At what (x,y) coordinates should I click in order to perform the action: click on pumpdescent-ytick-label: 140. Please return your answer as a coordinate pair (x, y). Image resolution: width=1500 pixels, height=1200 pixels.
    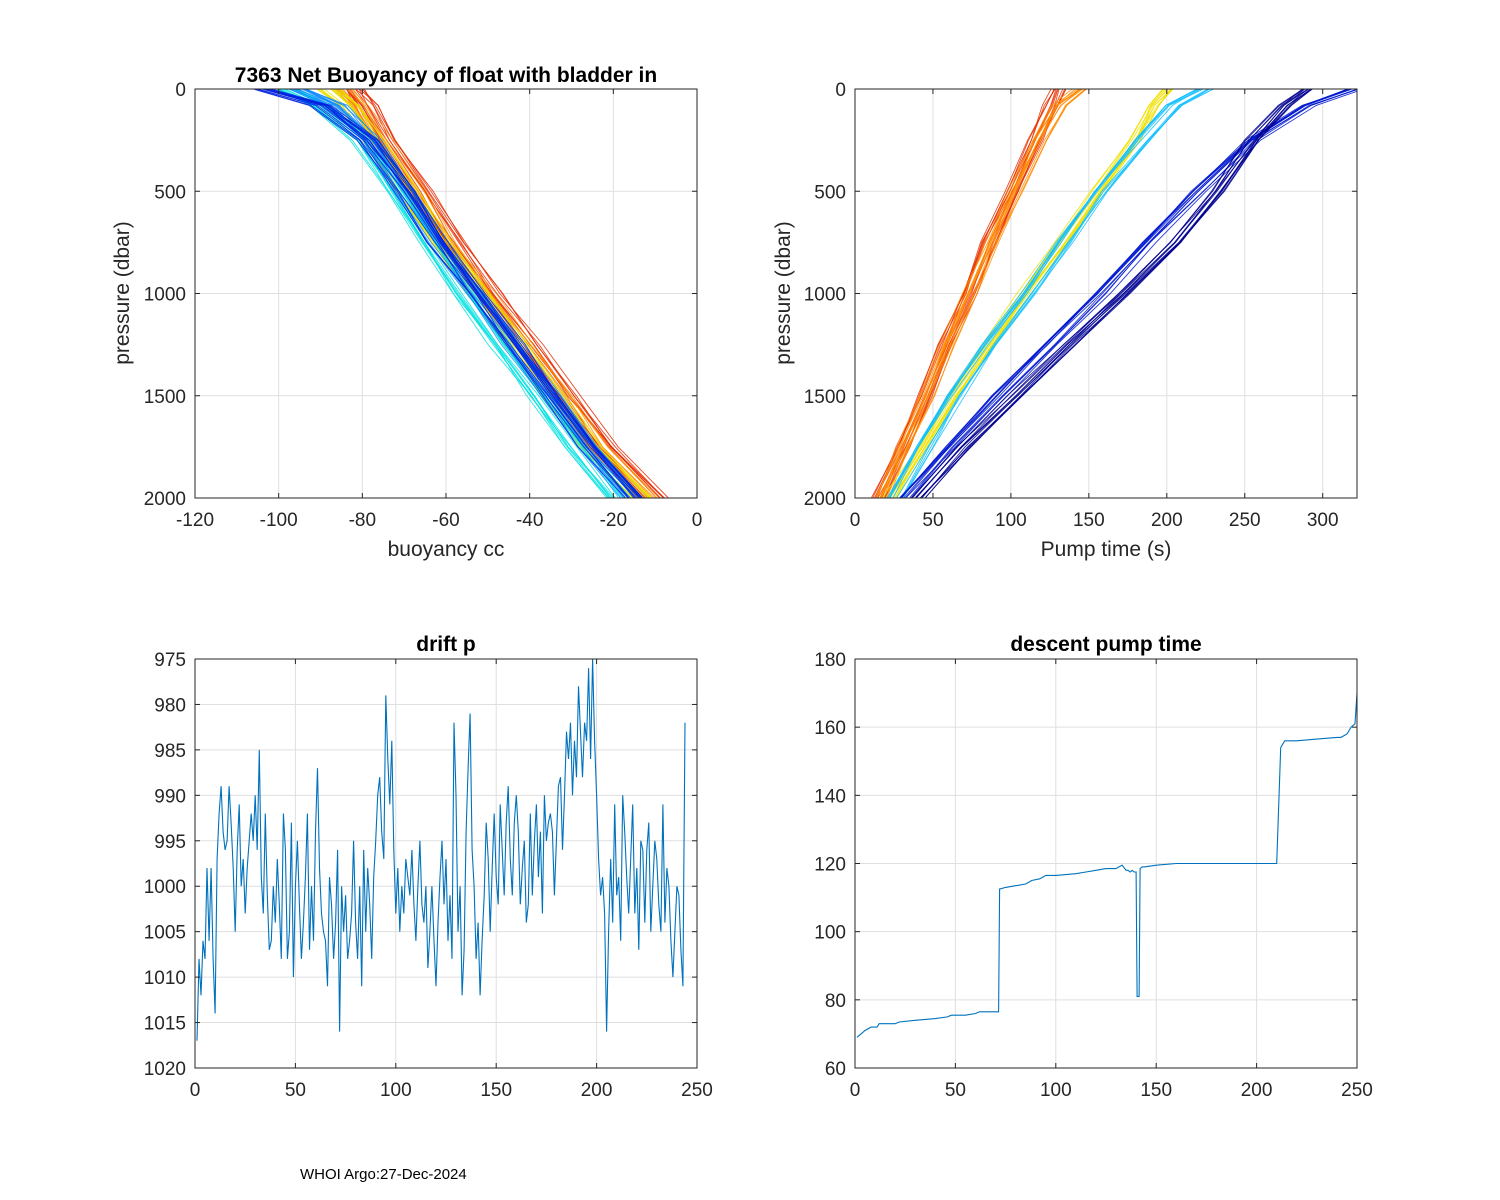
    Looking at the image, I should click on (830, 796).